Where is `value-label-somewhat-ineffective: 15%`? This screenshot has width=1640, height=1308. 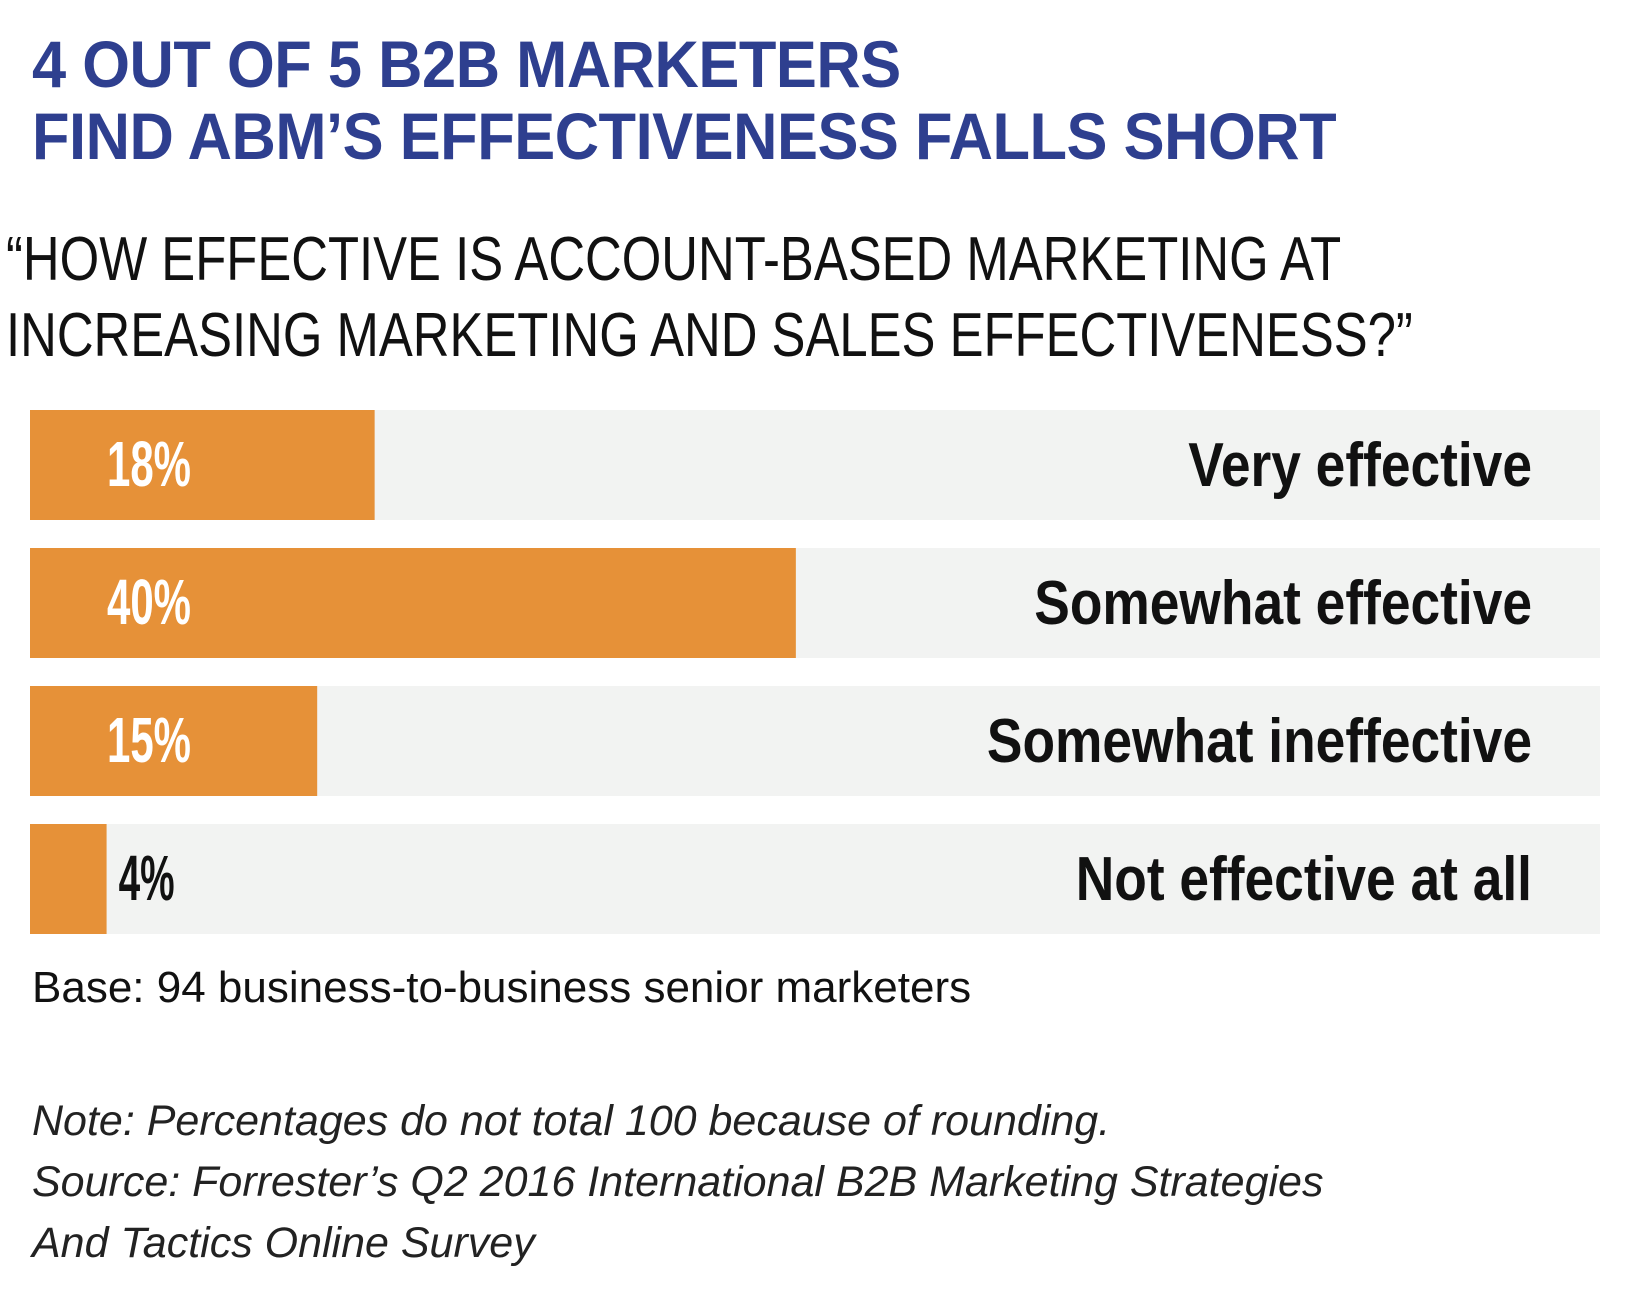 value-label-somewhat-ineffective: 15% is located at coordinates (149, 740).